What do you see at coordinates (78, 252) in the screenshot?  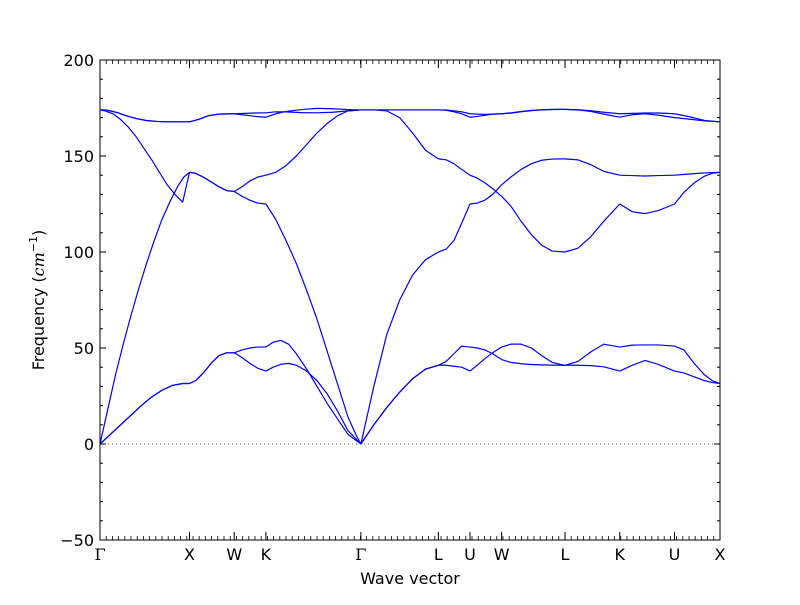 I see `y-tick-label: 100` at bounding box center [78, 252].